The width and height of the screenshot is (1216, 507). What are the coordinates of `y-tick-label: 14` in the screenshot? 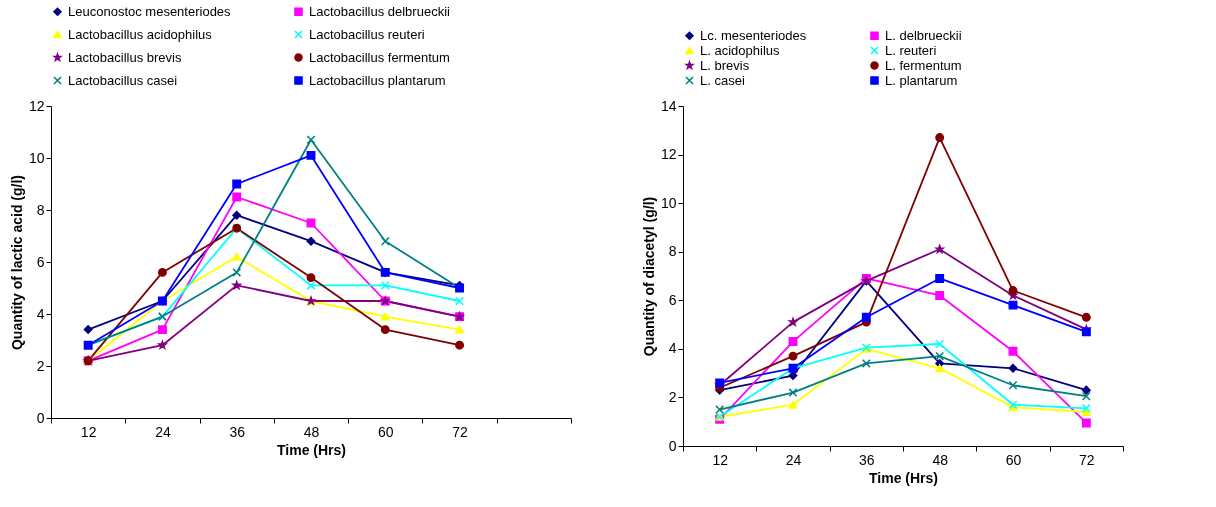 It's located at (668, 105).